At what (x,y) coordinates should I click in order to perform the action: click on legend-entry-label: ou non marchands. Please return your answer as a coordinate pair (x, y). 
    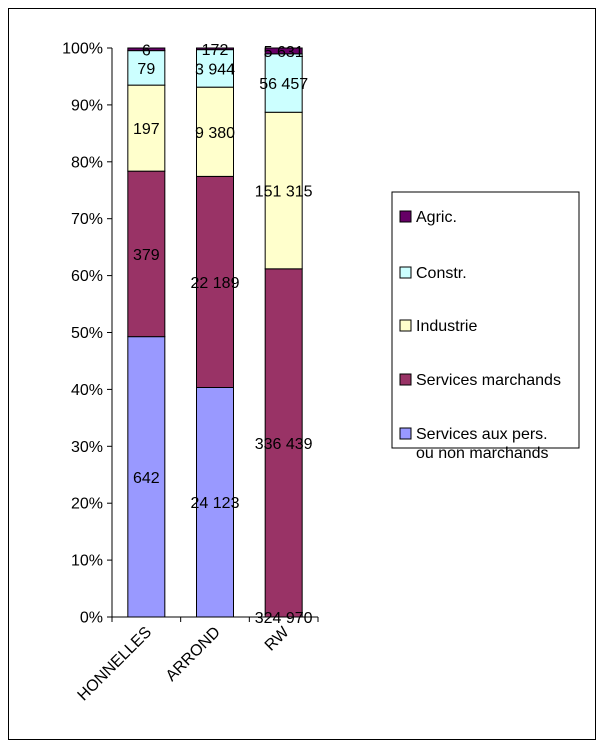
    Looking at the image, I should click on (482, 453).